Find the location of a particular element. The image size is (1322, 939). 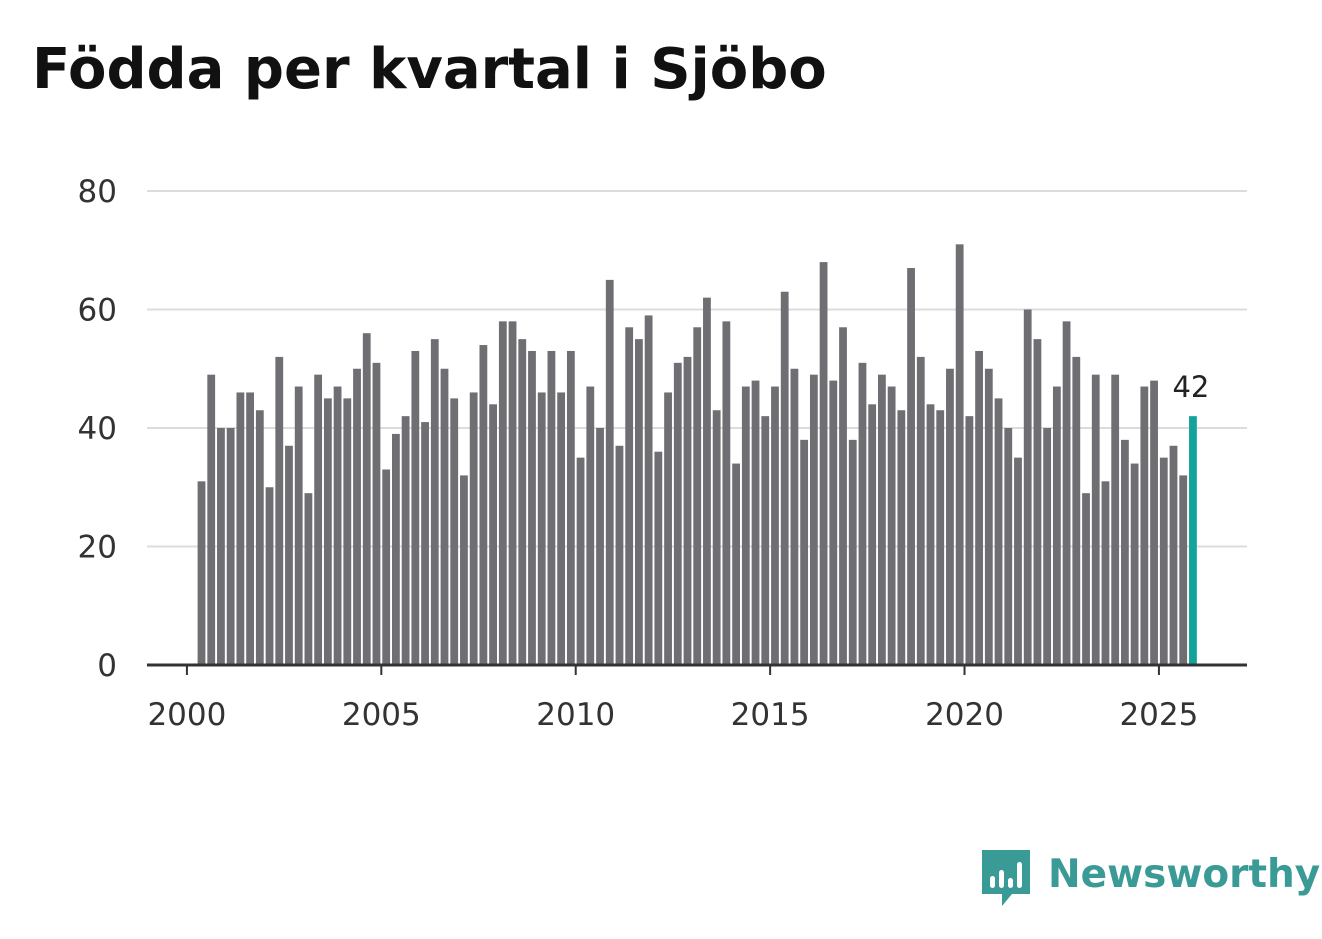

highlight-value-label: 42 is located at coordinates (1190, 387).